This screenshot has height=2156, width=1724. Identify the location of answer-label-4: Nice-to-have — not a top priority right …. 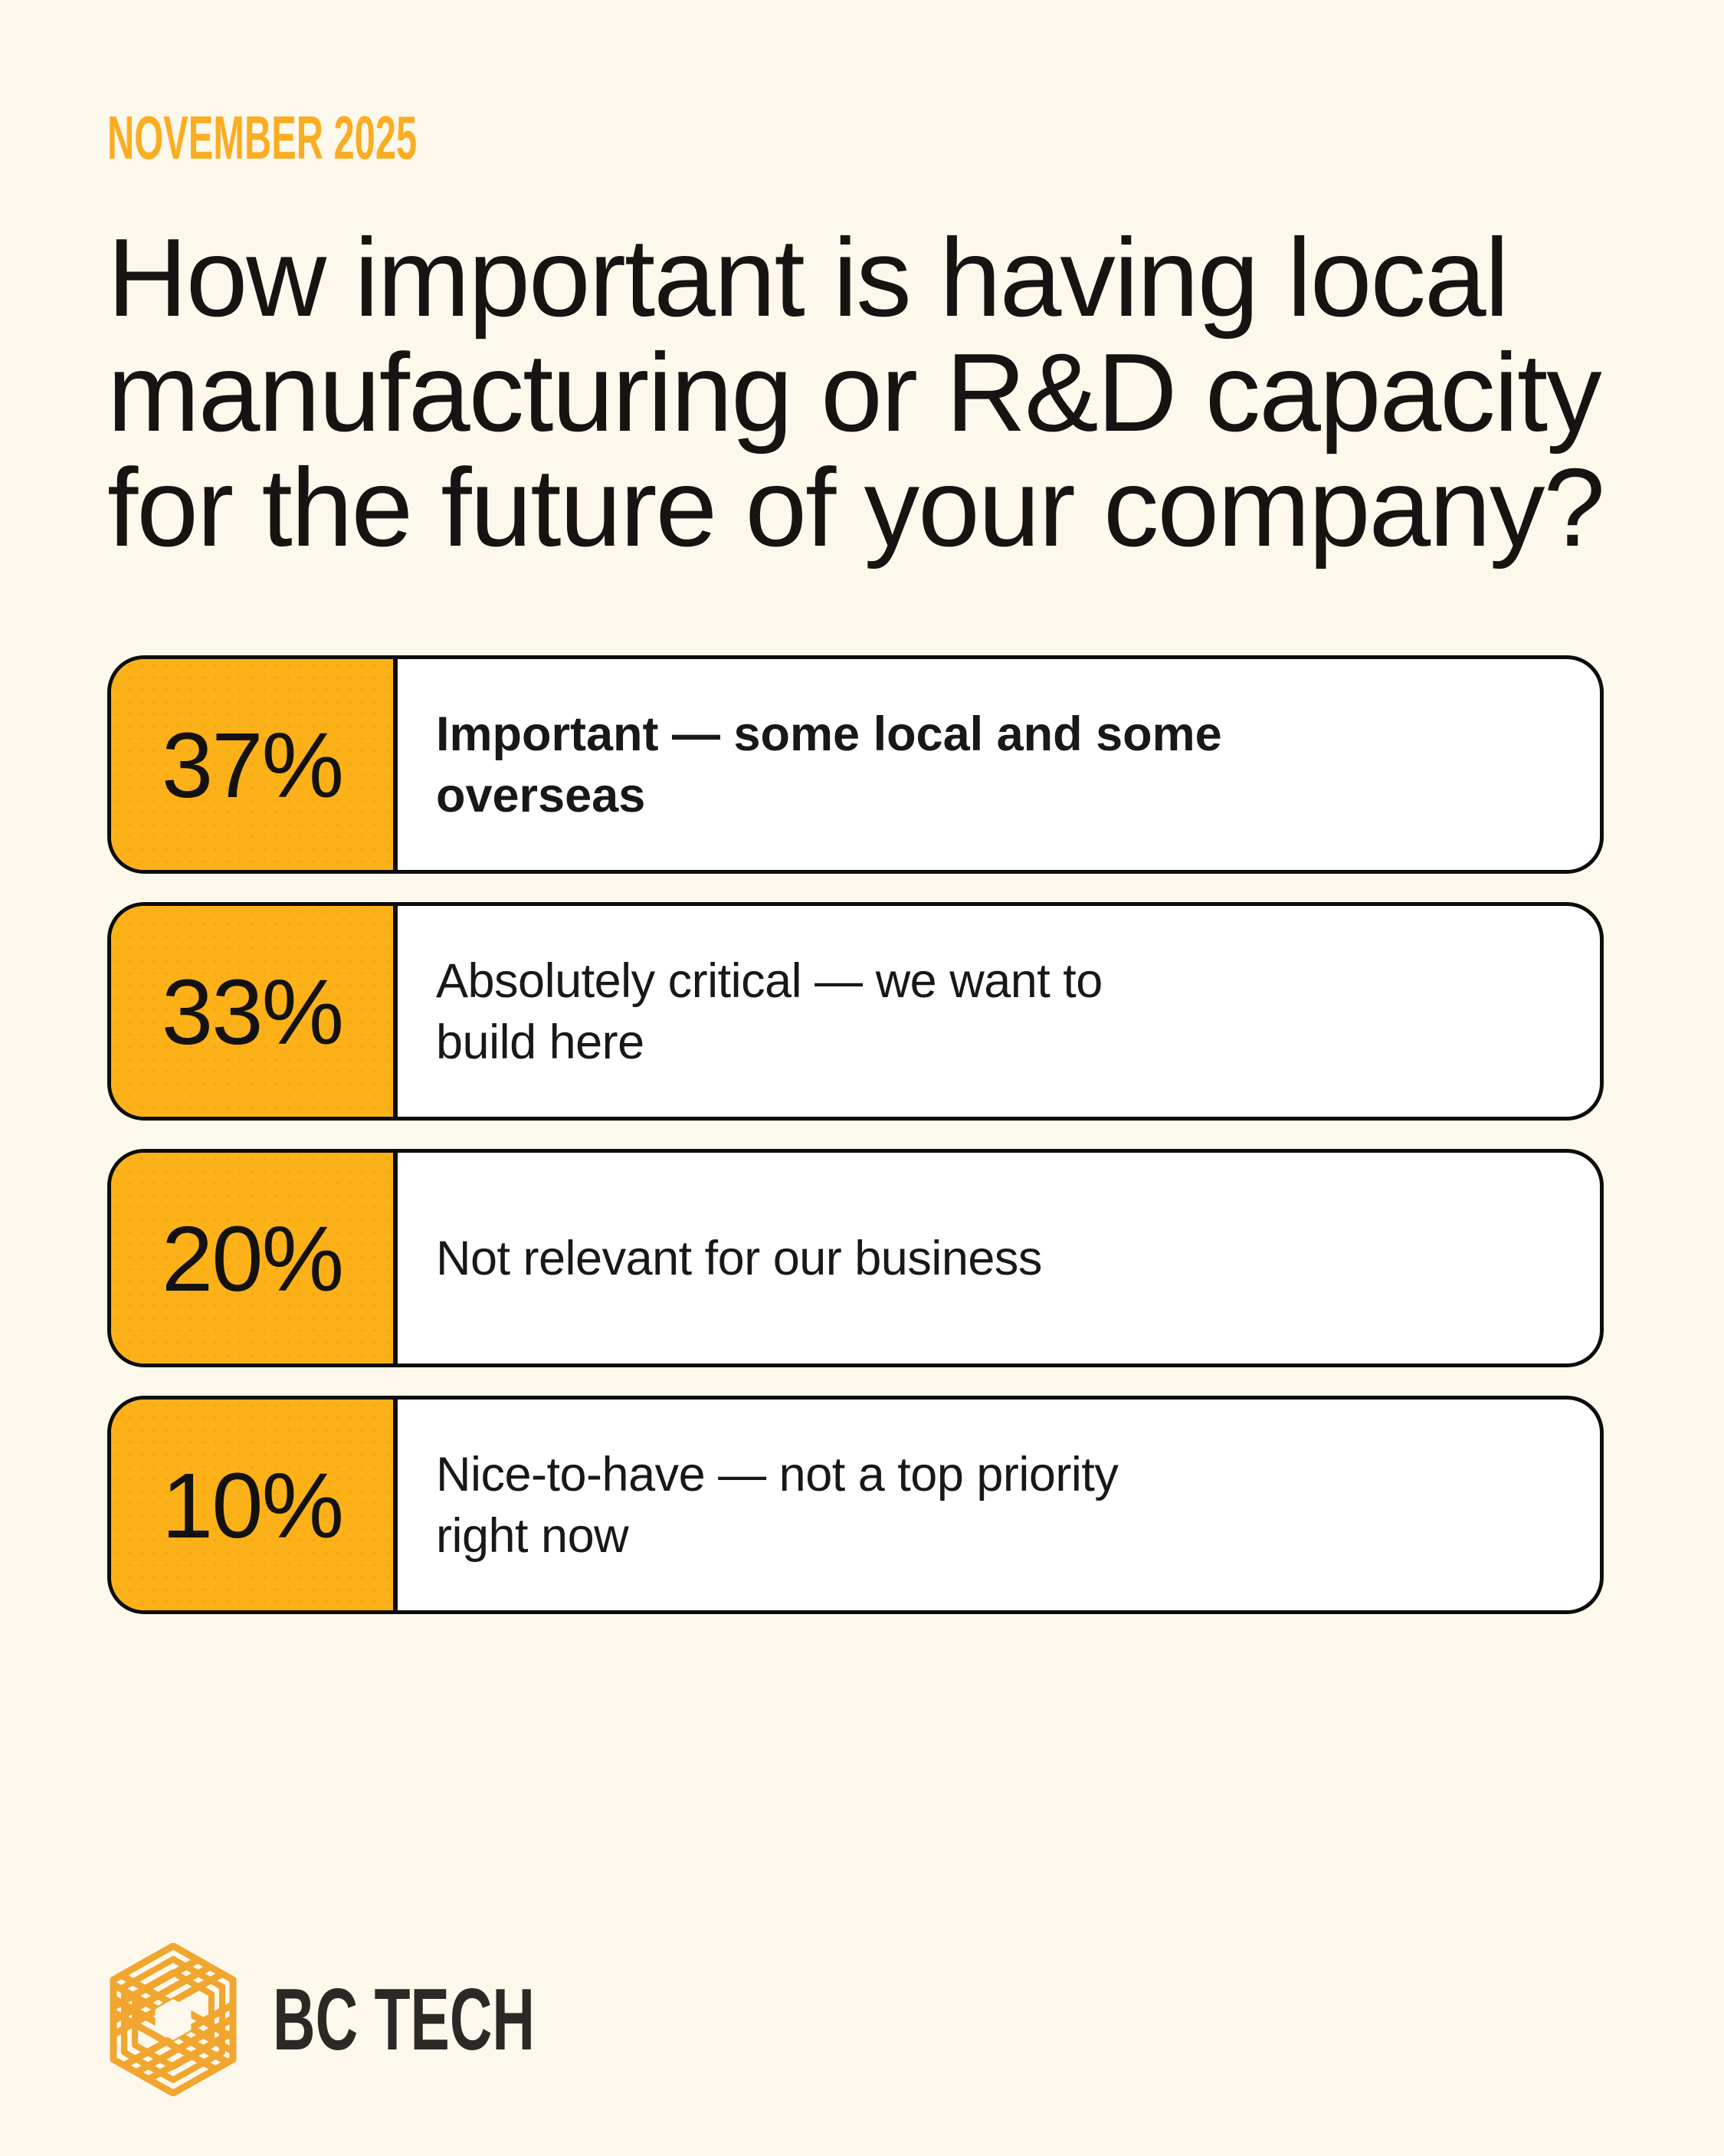
(999, 1505).